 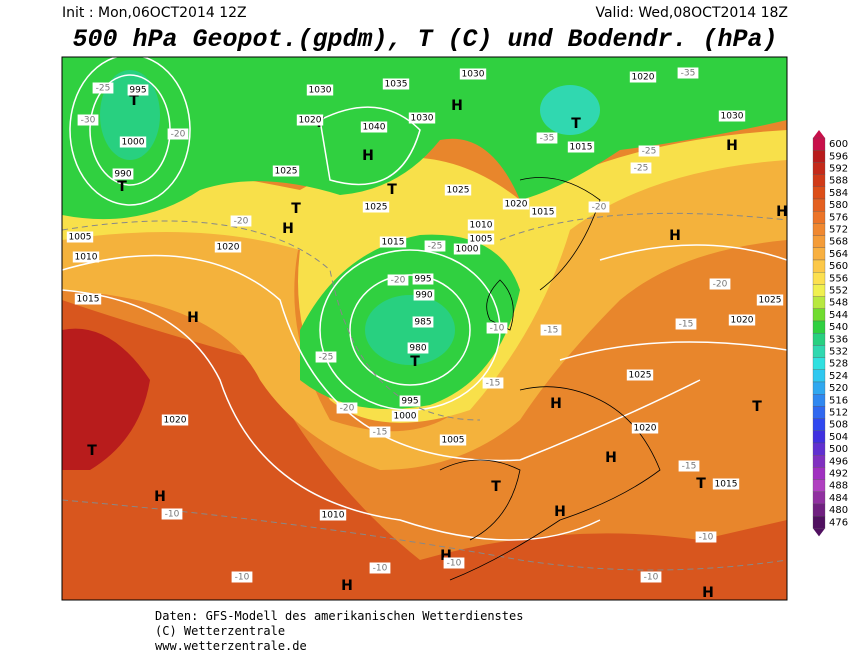 I want to click on temperature-label: -20, so click(x=599, y=208).